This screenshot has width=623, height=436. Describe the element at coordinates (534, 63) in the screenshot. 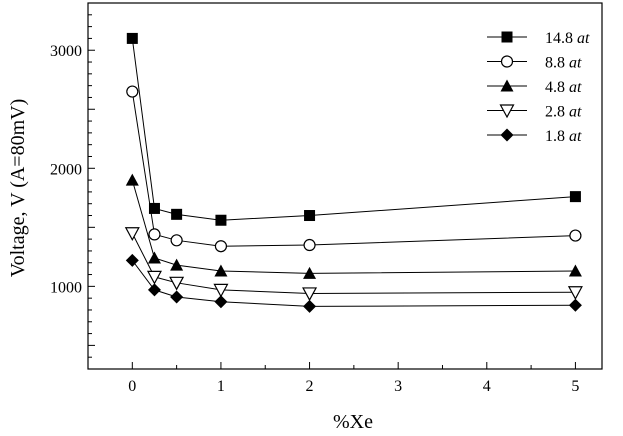

I see `legend-entry-1: 8.8 at` at that location.